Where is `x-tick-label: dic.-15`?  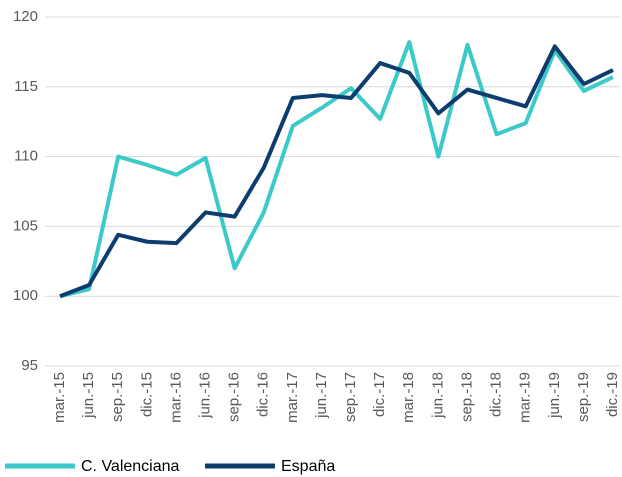
x-tick-label: dic.-15 is located at coordinates (146, 394).